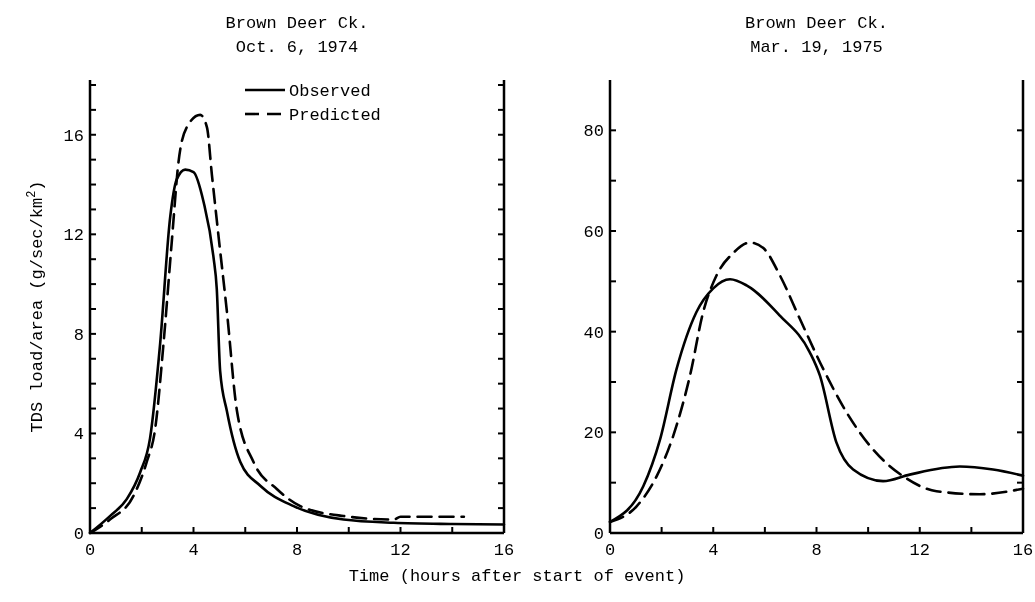 This screenshot has width=1035, height=602. What do you see at coordinates (78, 335) in the screenshot?
I see `y-tick-label: 8` at bounding box center [78, 335].